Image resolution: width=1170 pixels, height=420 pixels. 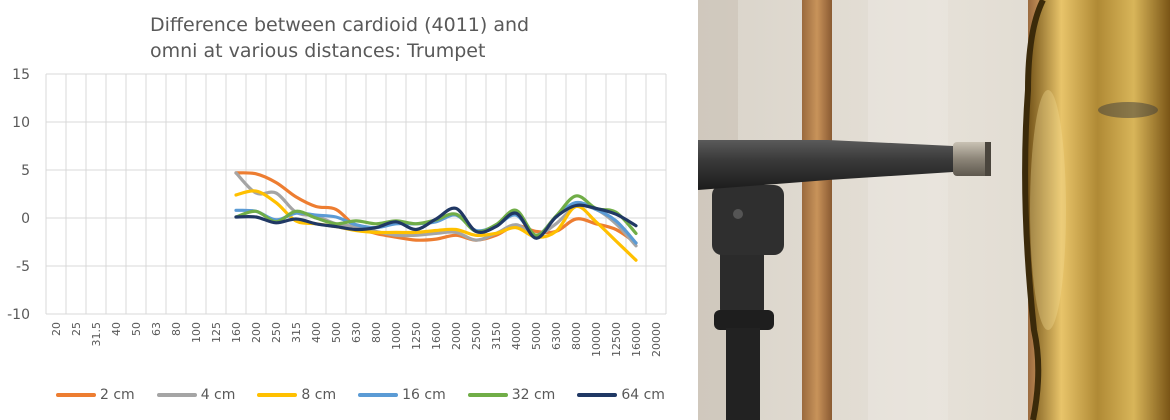 What do you see at coordinates (23, 267) in the screenshot?
I see `y-tick-label: -5` at bounding box center [23, 267].